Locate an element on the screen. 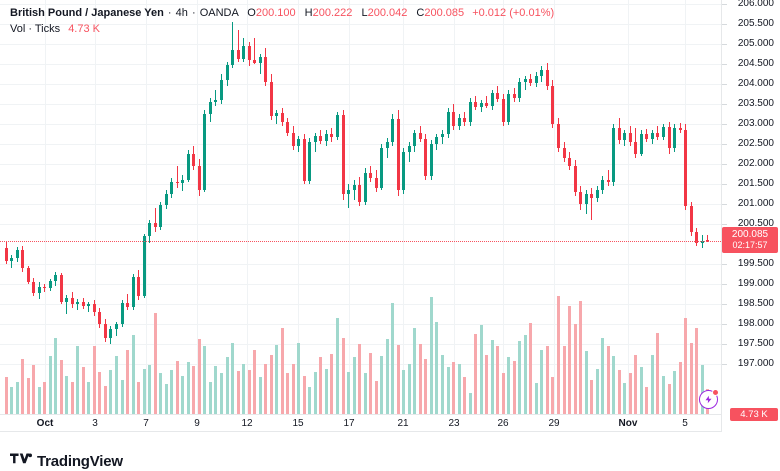 The width and height of the screenshot is (780, 471). price-tick-label: 197.500 is located at coordinates (755, 343).